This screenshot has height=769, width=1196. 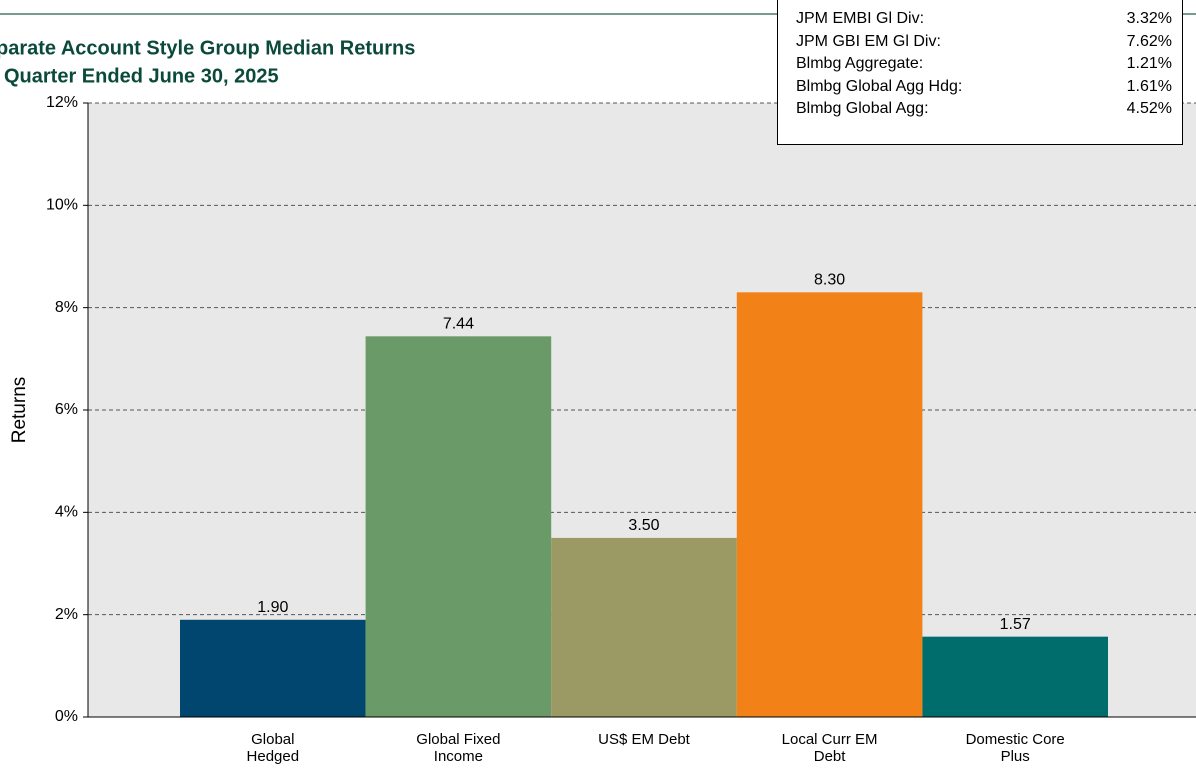 What do you see at coordinates (1149, 63) in the screenshot?
I see `index-value: 1.21%` at bounding box center [1149, 63].